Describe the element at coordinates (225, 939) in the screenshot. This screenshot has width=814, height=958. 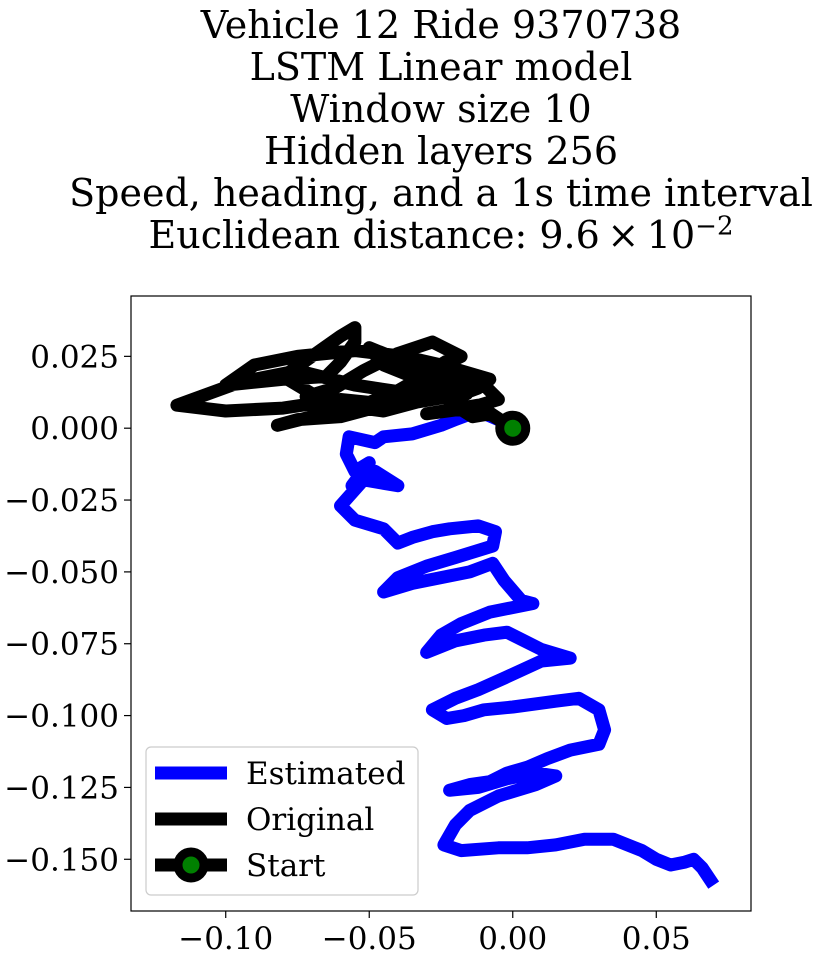
I see `x-tick-label: −0.10` at that location.